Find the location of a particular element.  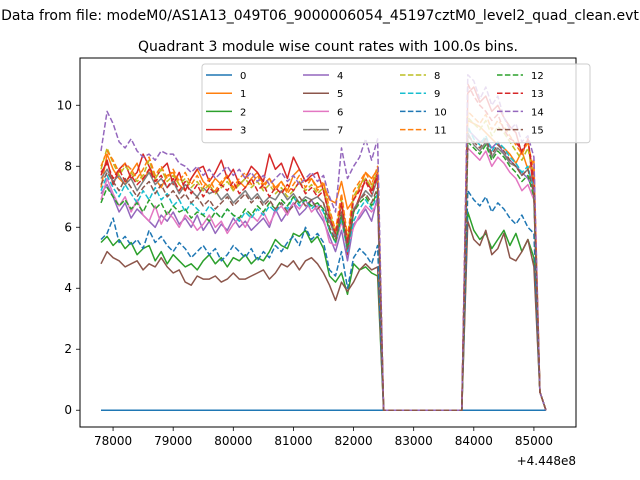

legend-label-12: 12 is located at coordinates (537, 76).